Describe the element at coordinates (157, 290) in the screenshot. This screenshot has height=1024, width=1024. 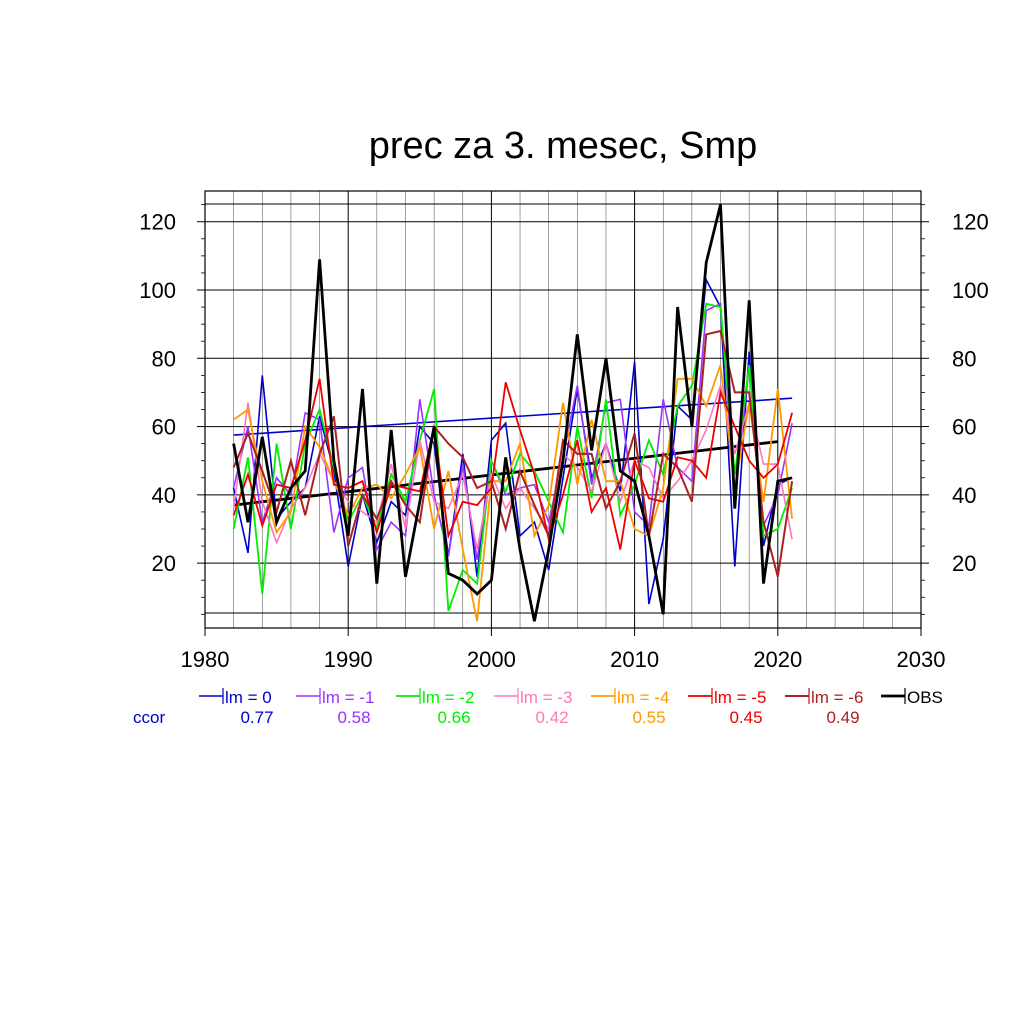
I see `y-tick-label-left: 100` at that location.